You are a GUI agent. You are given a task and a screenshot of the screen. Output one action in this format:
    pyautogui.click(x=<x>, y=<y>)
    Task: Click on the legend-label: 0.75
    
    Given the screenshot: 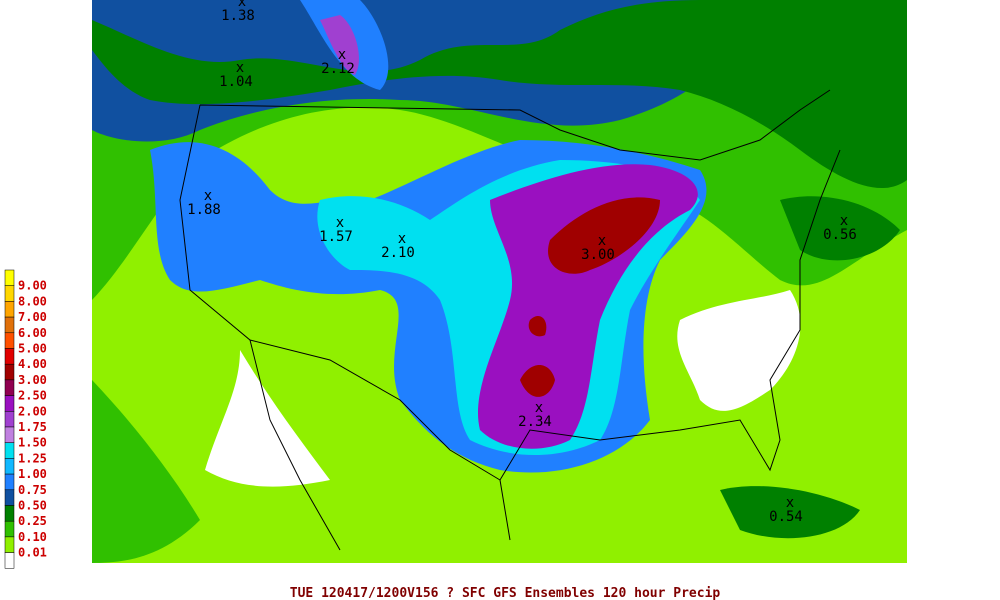 What is the action you would take?
    pyautogui.click(x=32, y=490)
    